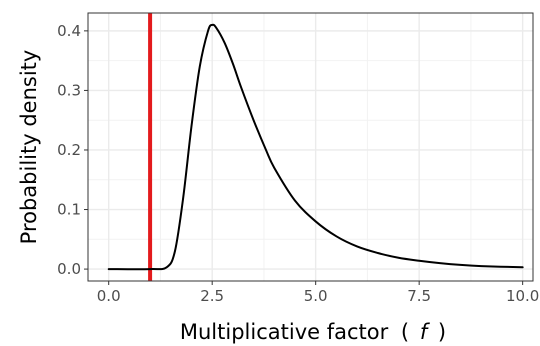 The height and width of the screenshot is (346, 540). I want to click on x-tick-label: 2.5, so click(212, 296).